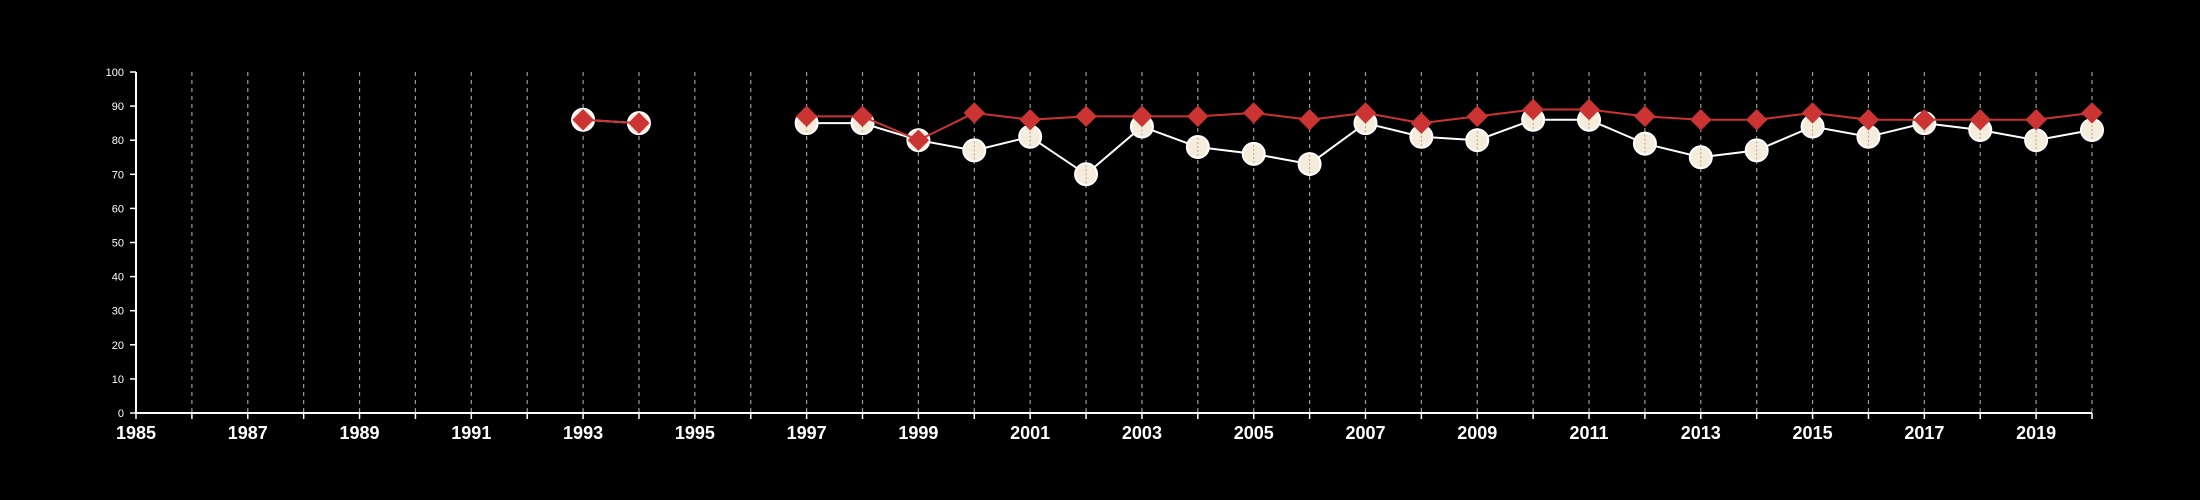  Describe the element at coordinates (807, 433) in the screenshot. I see `x-tick-label: 1997` at that location.